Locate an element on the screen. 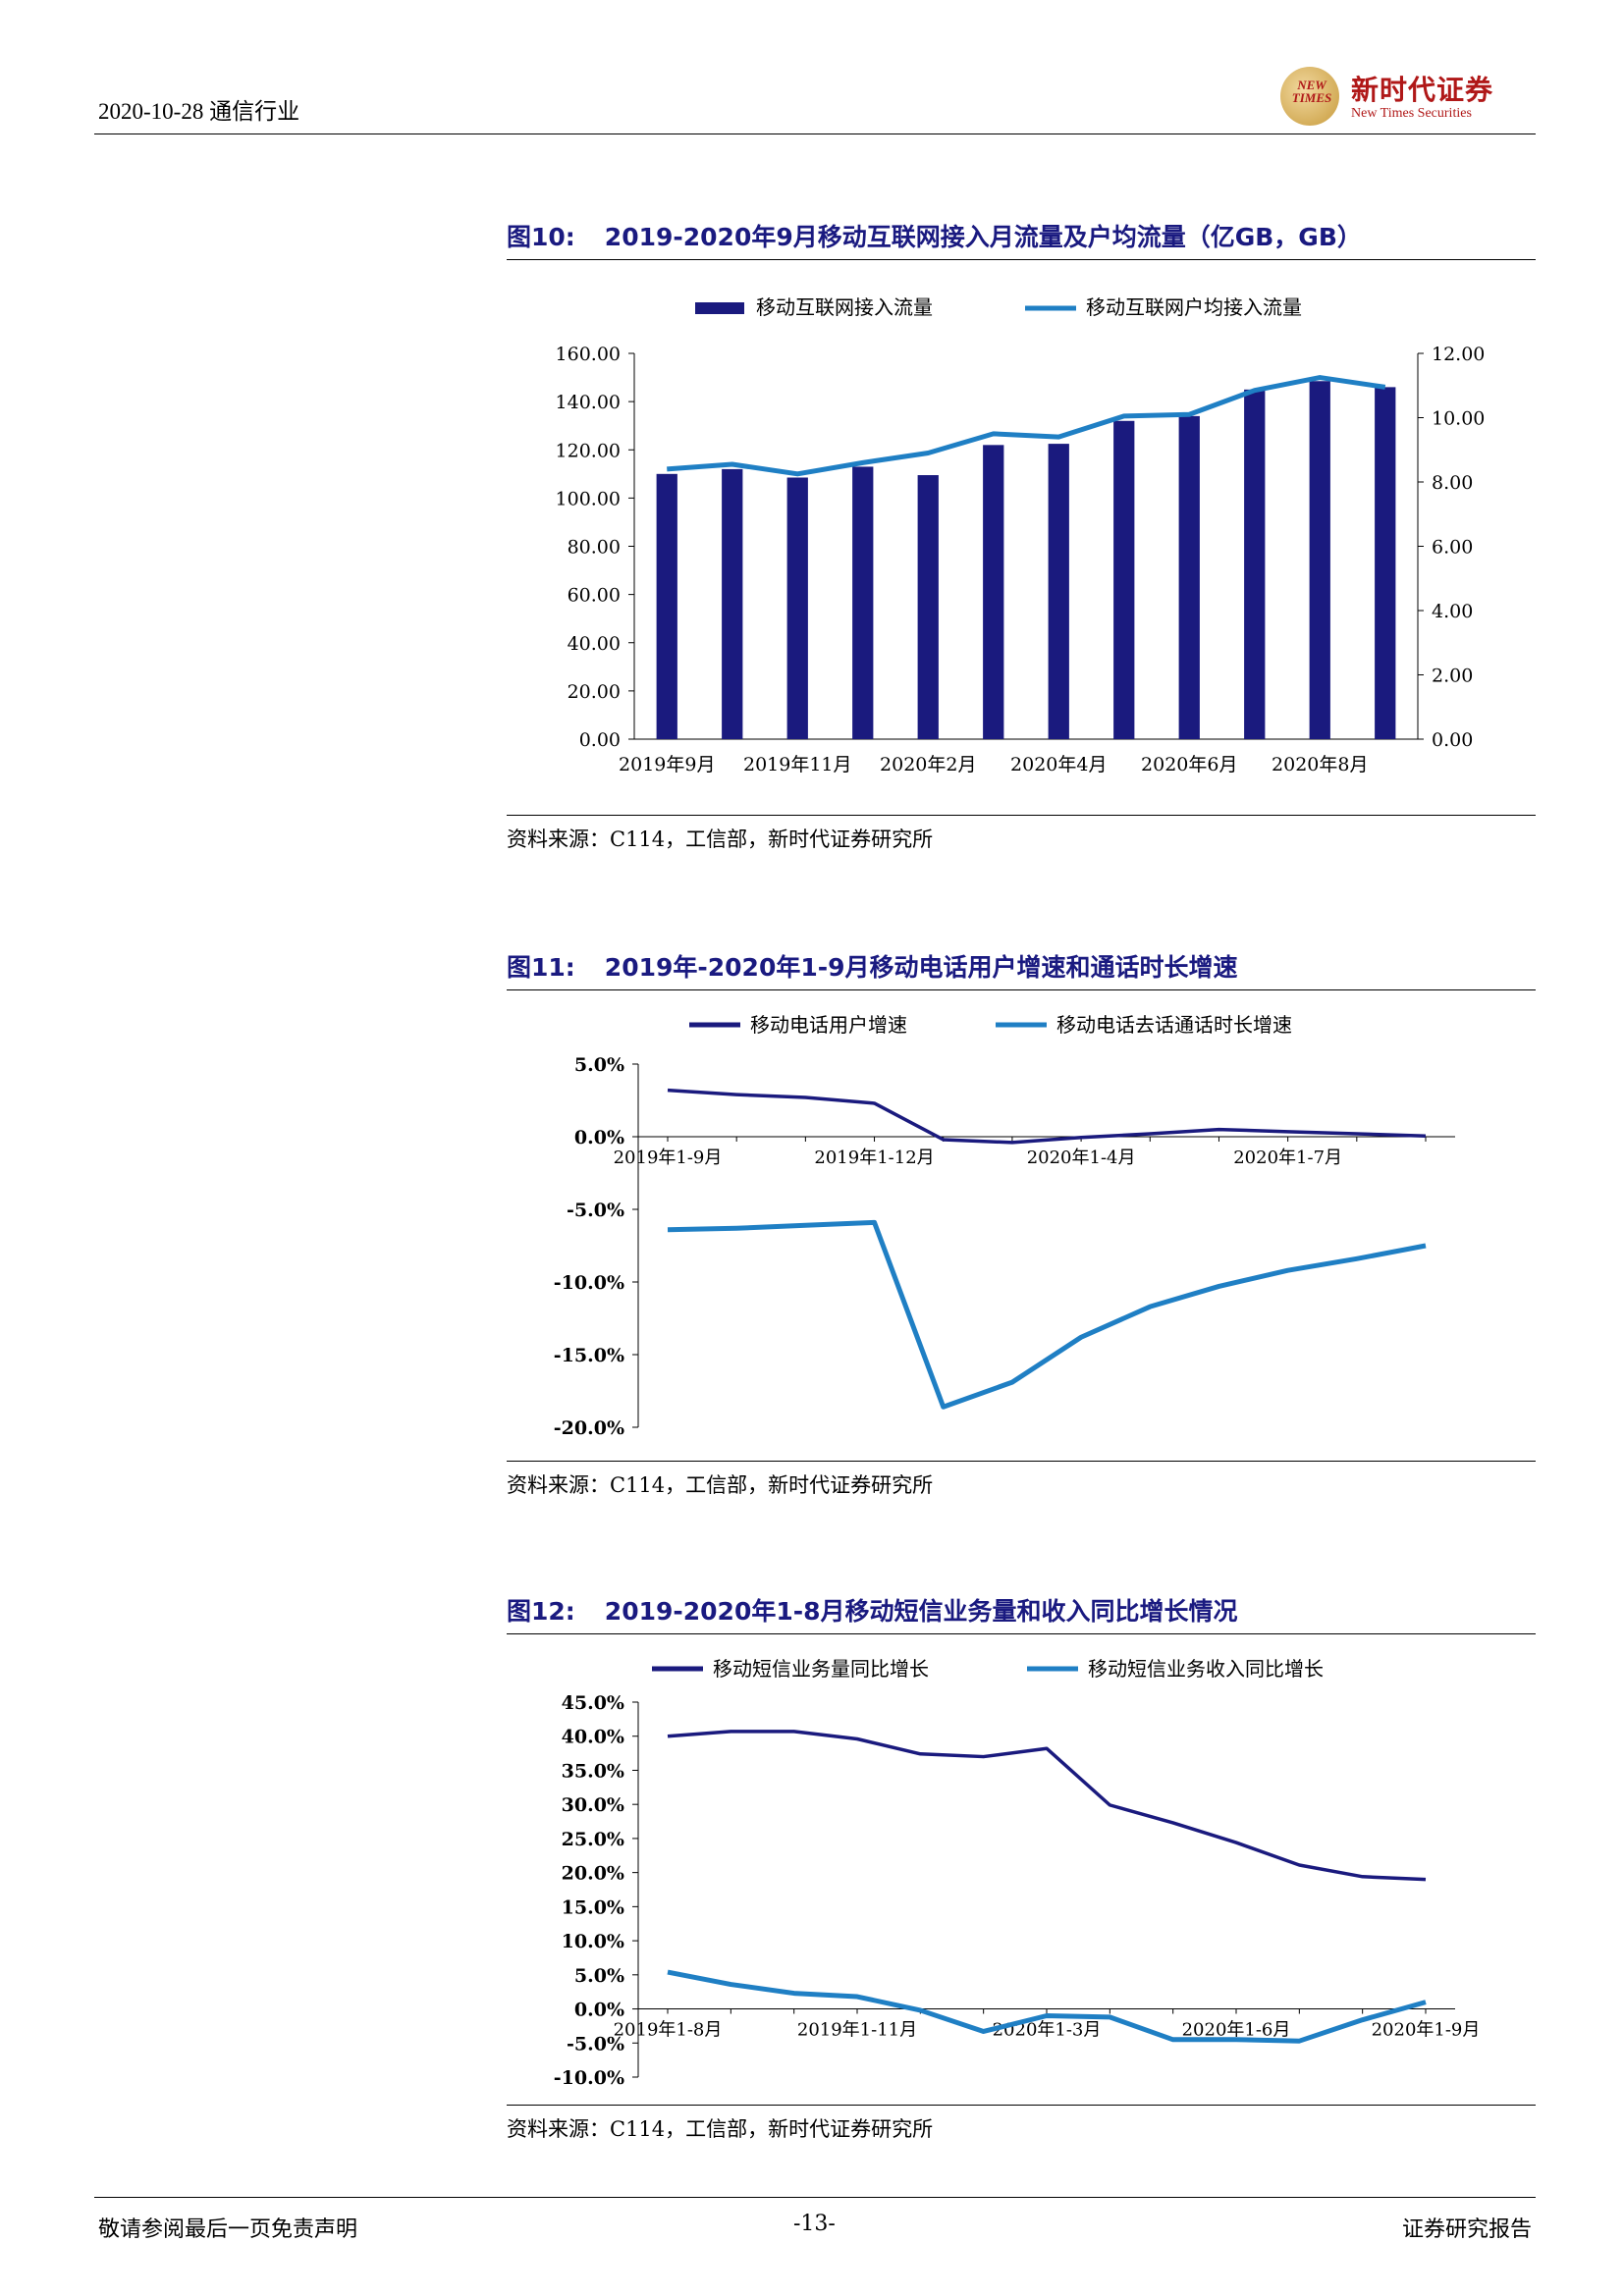 Image resolution: width=1624 pixels, height=2296 pixels. logo-english-name: New Times Securities is located at coordinates (1411, 113).